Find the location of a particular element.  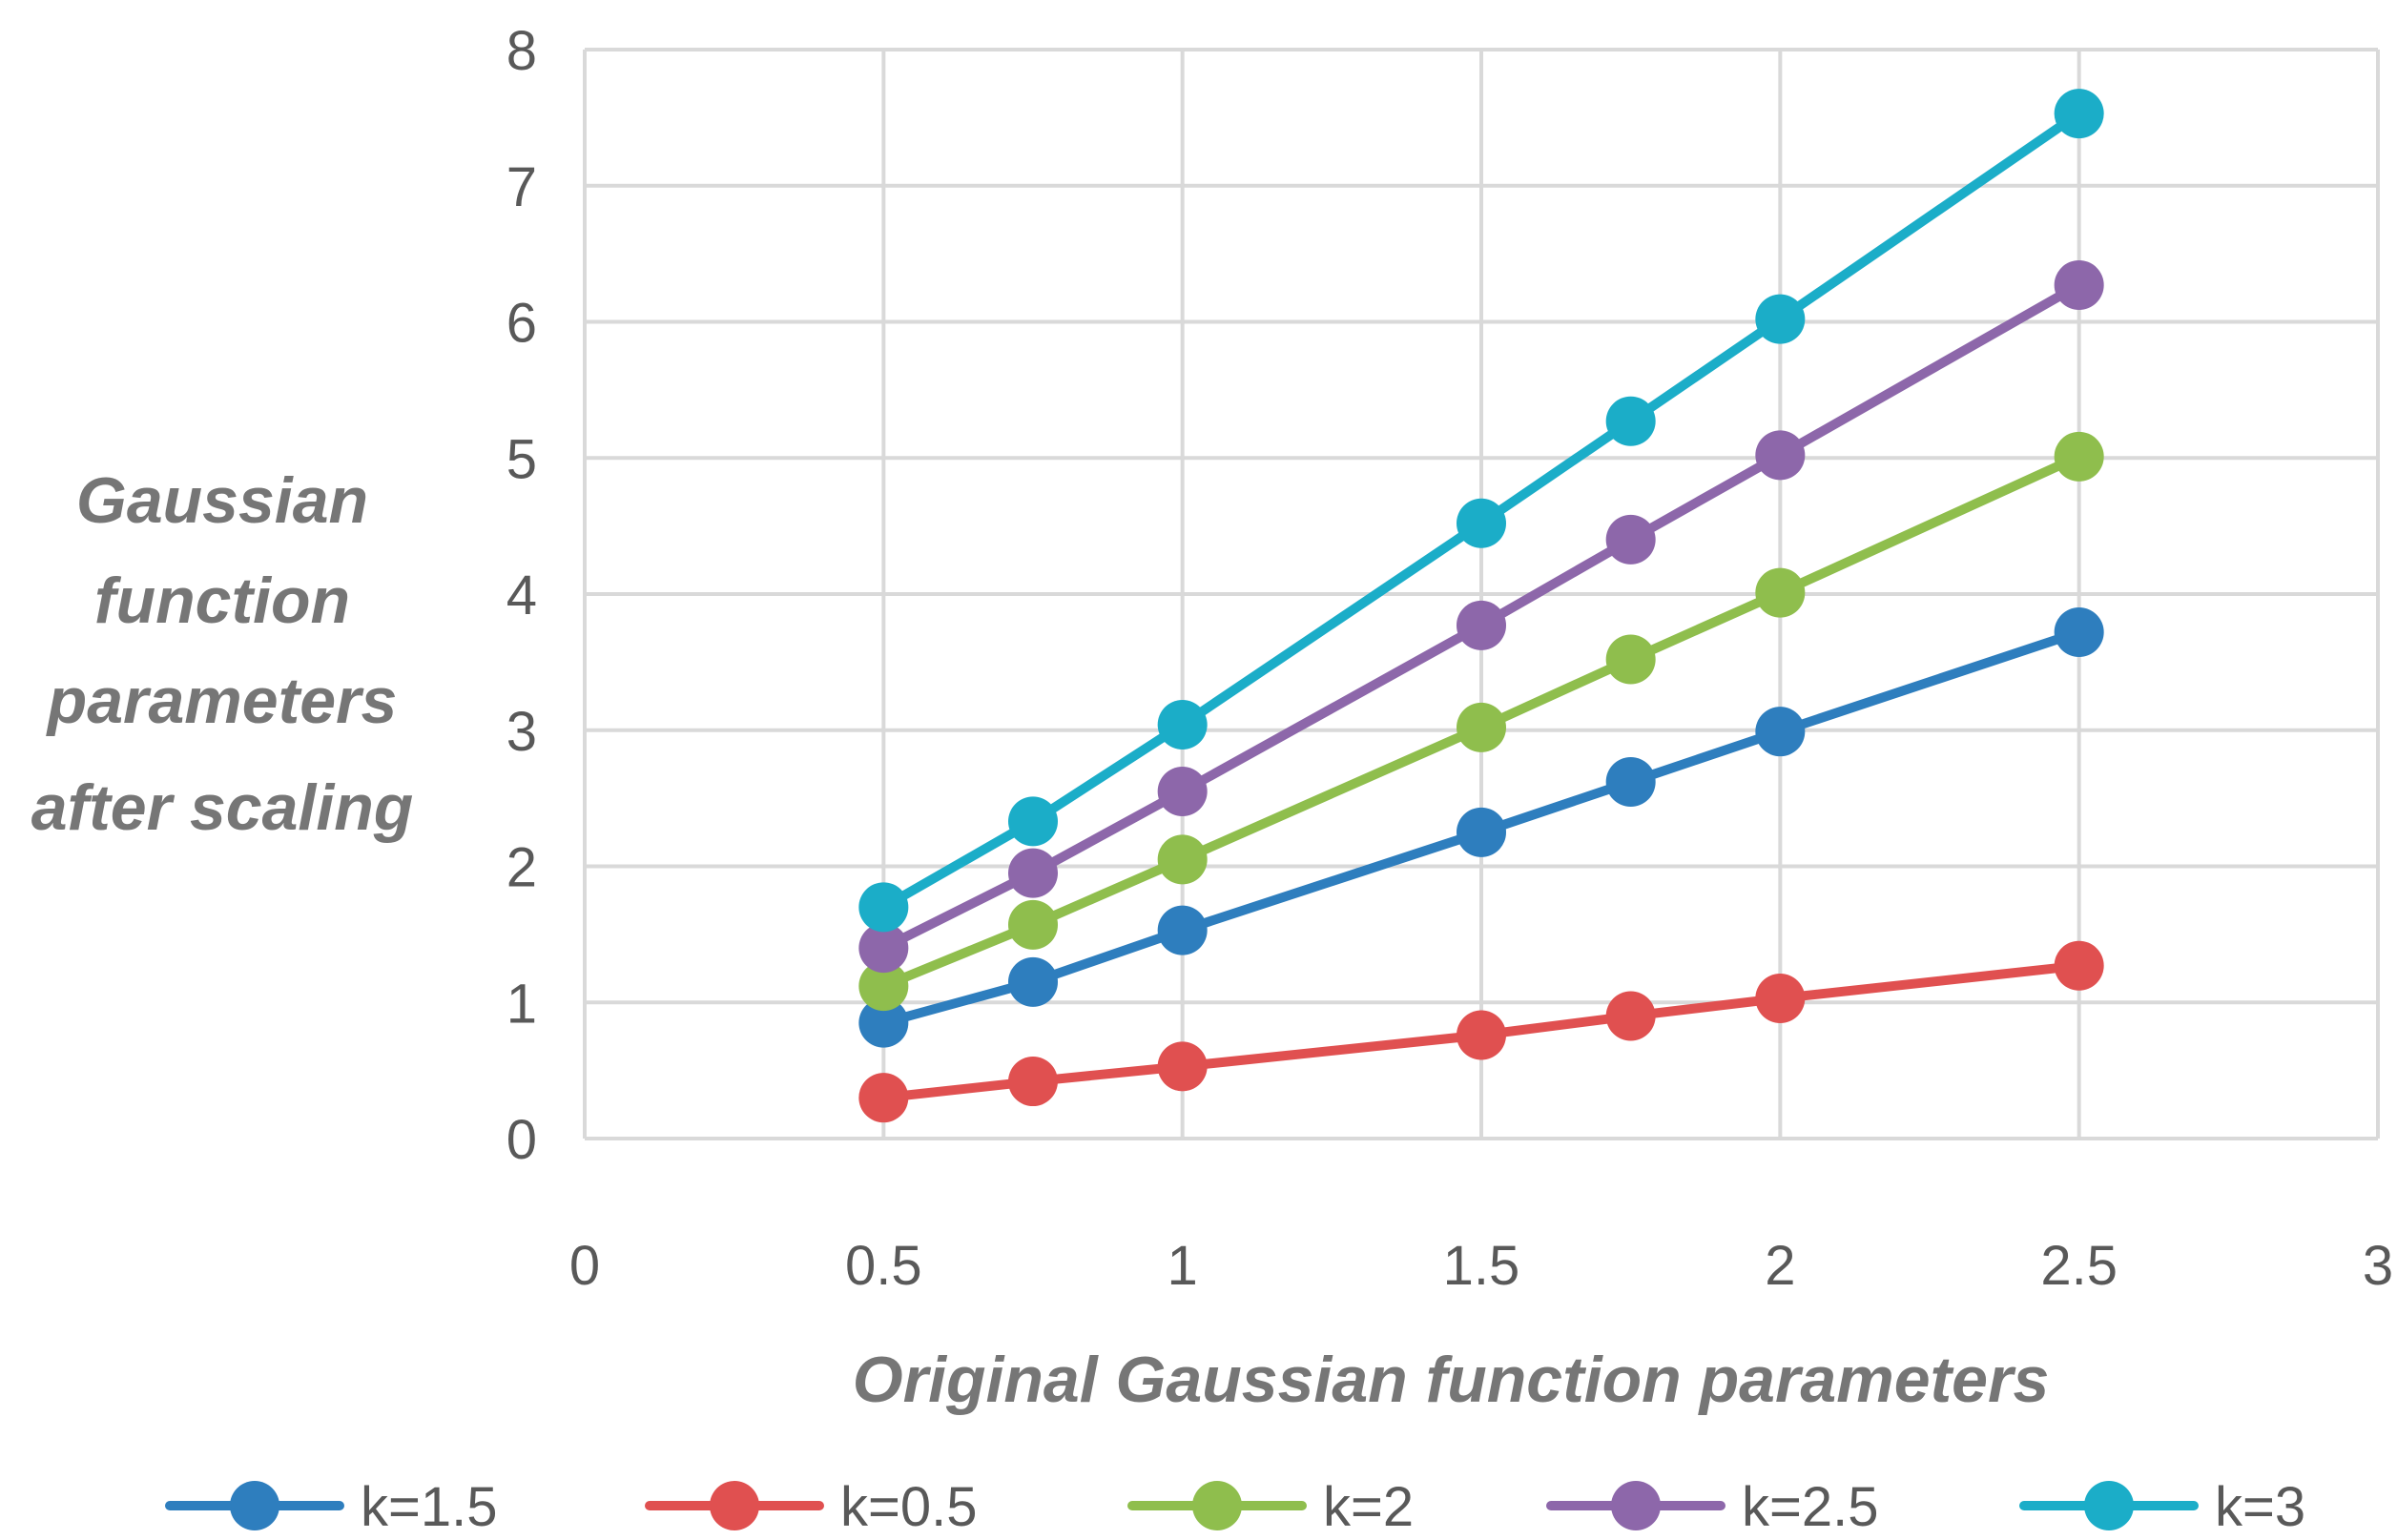

x-axis-tick-labels: 0 0.5 1 1.5 2 2.5 3 is located at coordinates (1481, 1266).